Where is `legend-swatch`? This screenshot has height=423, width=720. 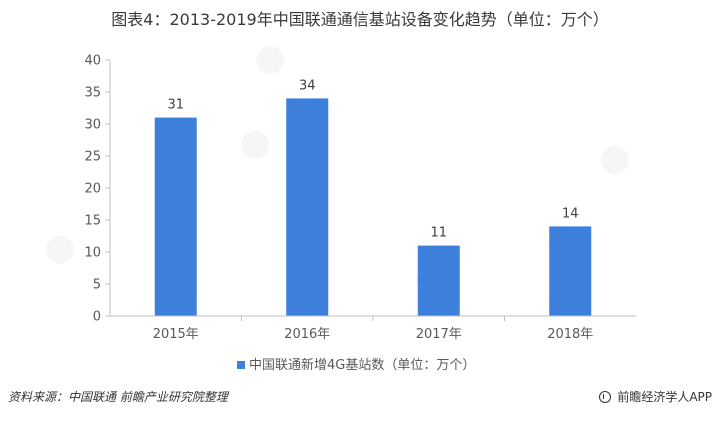
legend-swatch is located at coordinates (241, 365).